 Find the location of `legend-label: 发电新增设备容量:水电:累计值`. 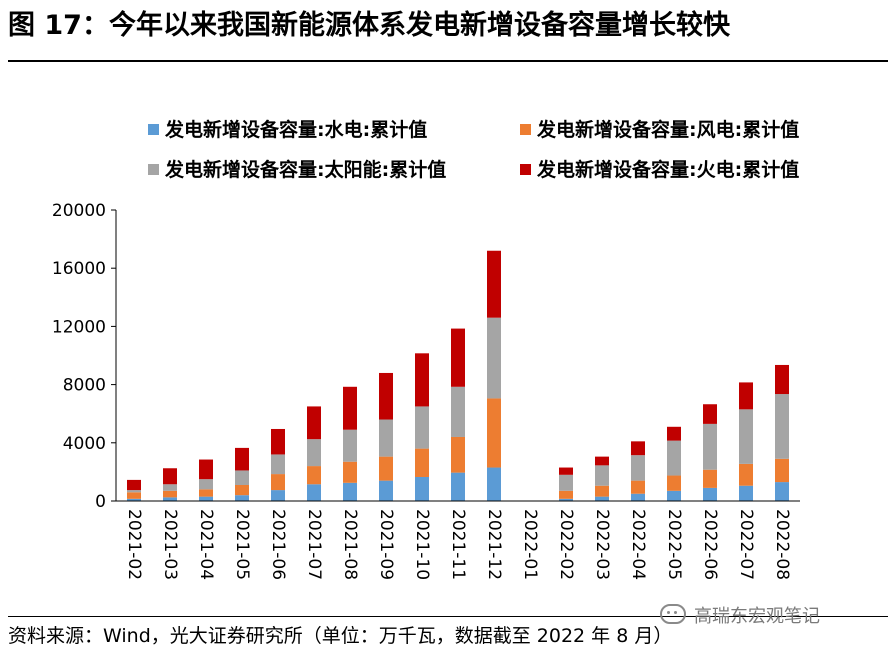

legend-label: 发电新增设备容量:水电:累计值 is located at coordinates (295, 129).